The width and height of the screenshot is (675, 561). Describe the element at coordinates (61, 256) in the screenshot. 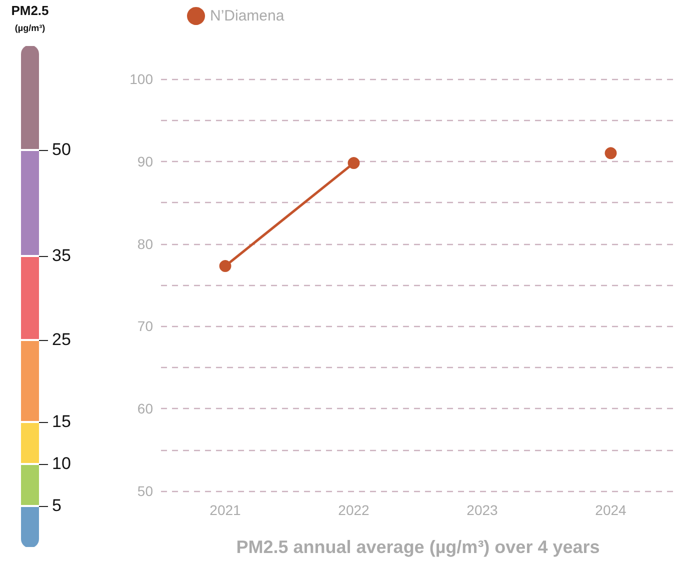

I see `text: 35` at that location.